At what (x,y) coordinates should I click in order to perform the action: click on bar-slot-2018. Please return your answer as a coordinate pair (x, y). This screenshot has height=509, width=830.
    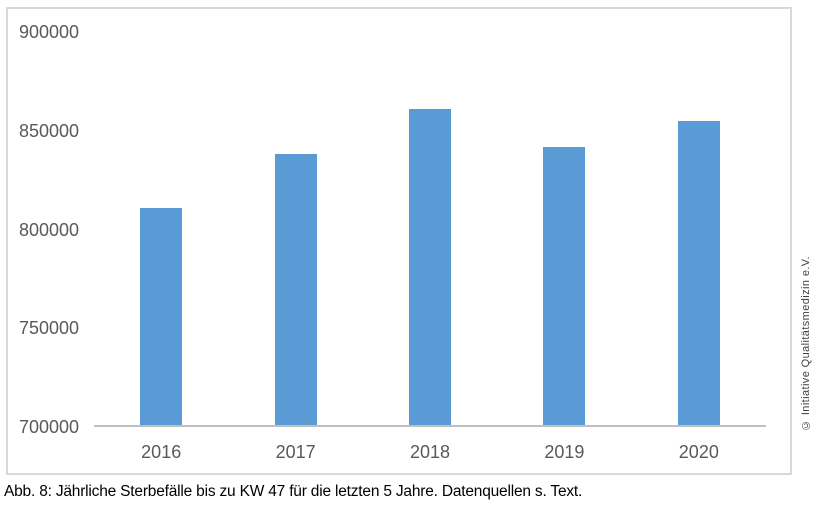
    Looking at the image, I should click on (430, 218).